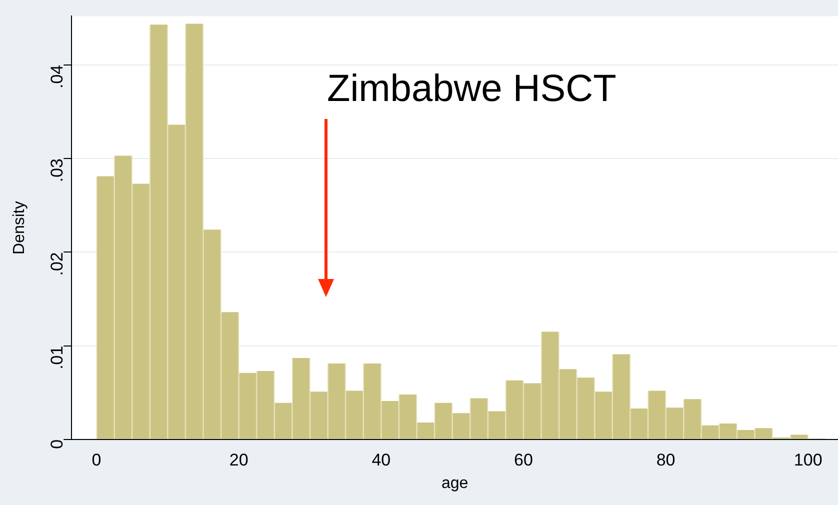 The image size is (838, 505). I want to click on x-tick-label: 80, so click(666, 460).